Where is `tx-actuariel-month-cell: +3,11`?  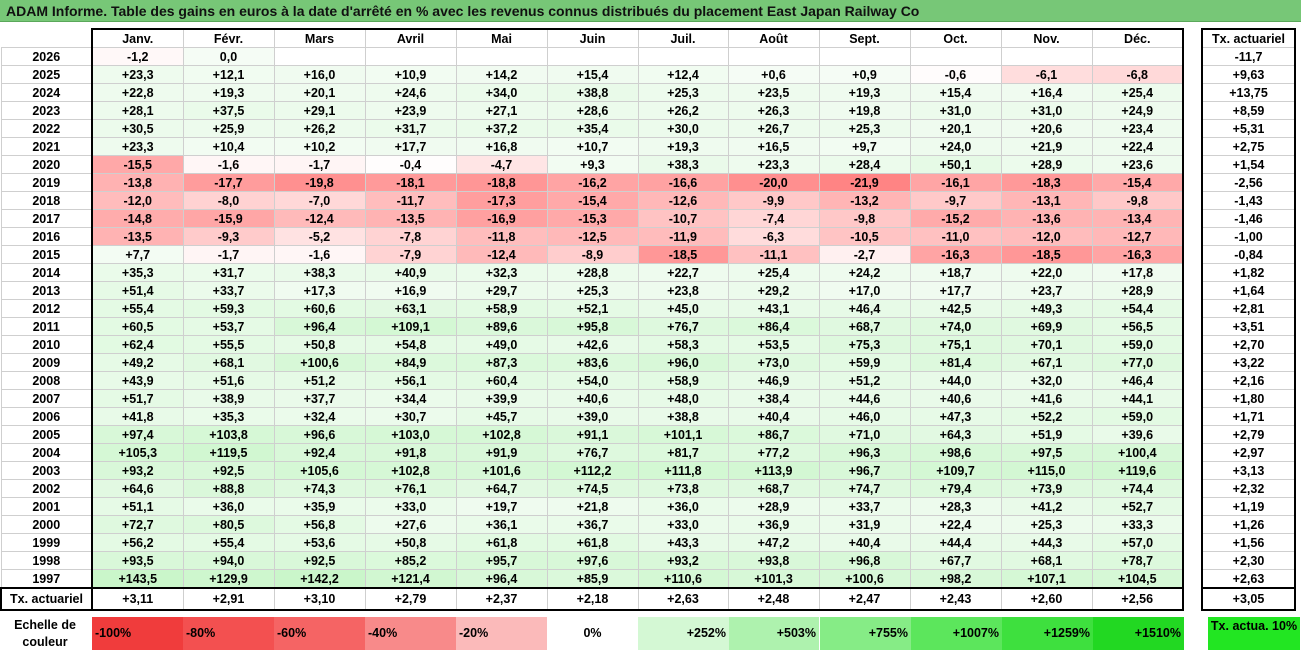
tx-actuariel-month-cell: +3,11 is located at coordinates (137, 599).